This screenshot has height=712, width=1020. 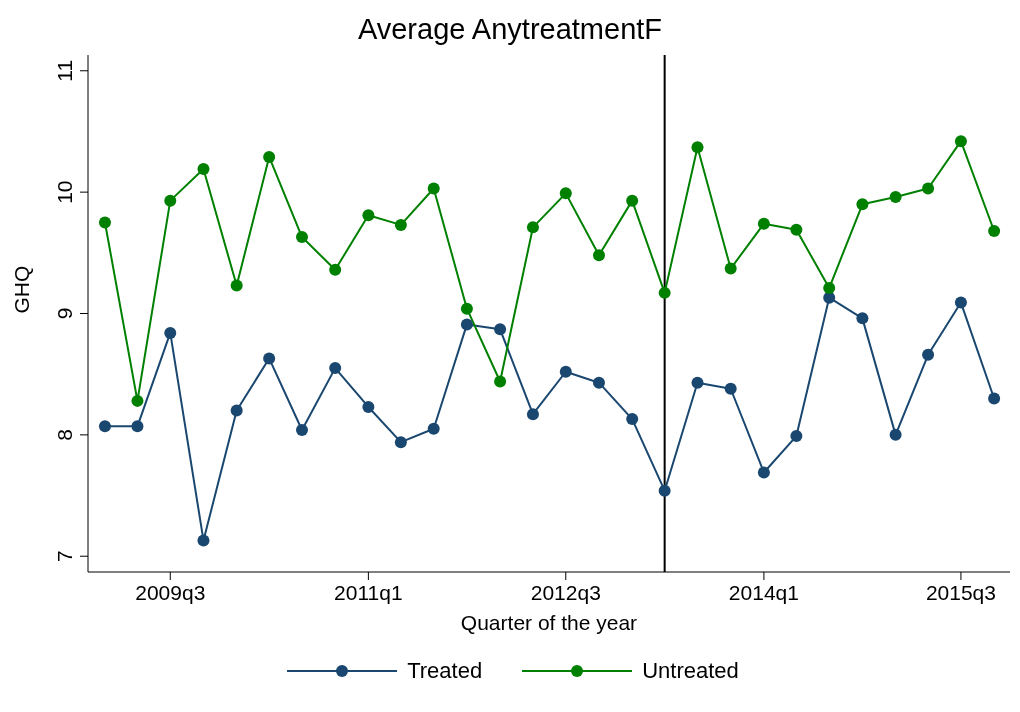 What do you see at coordinates (565, 592) in the screenshot?
I see `x-tick-label: 2012q3` at bounding box center [565, 592].